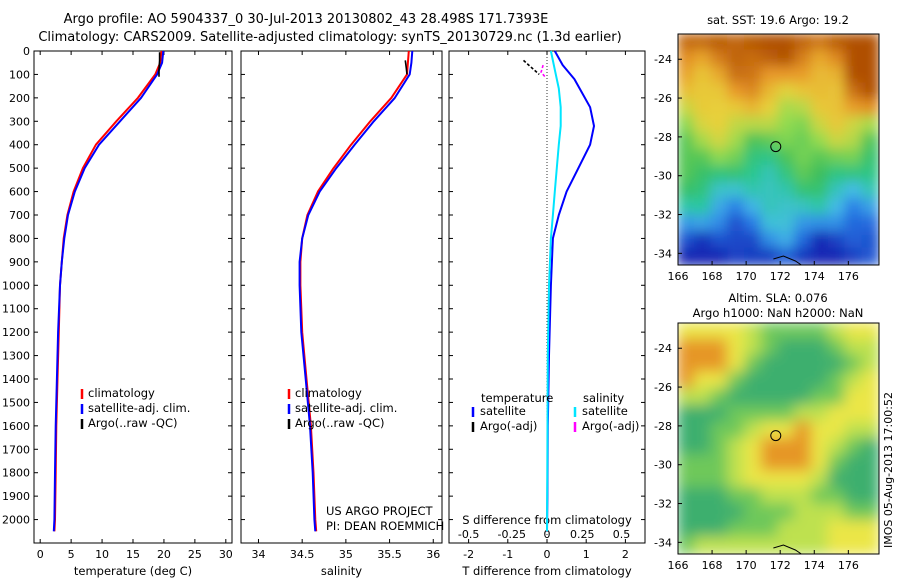 The width and height of the screenshot is (900, 580). I want to click on altimetry-sla-map-frame, so click(778, 438).